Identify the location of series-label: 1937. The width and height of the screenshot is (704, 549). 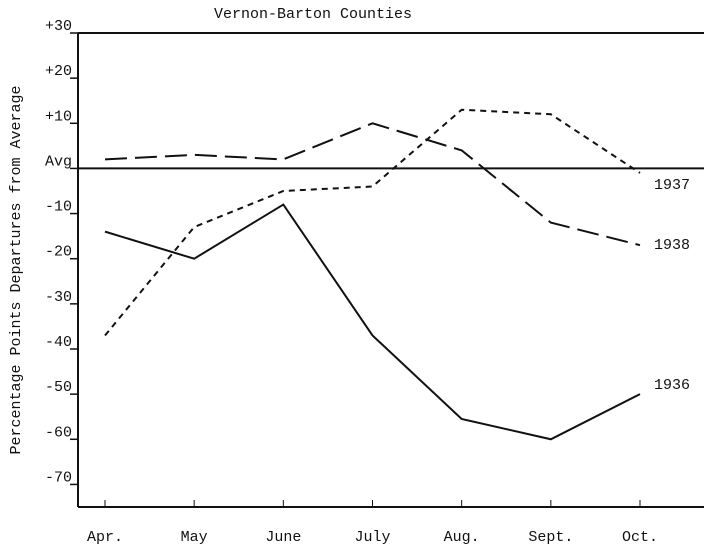
(672, 185).